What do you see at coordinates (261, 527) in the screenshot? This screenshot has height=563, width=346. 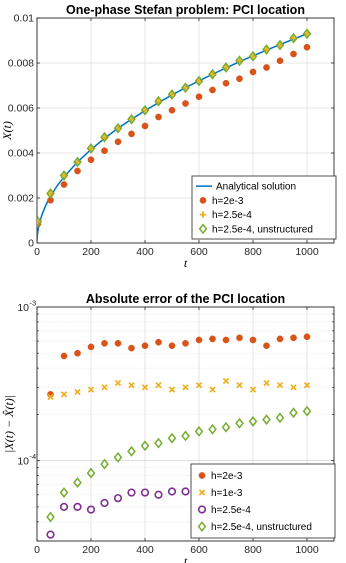 I see `legend-label: h=2.5e-4, unstructured` at bounding box center [261, 527].